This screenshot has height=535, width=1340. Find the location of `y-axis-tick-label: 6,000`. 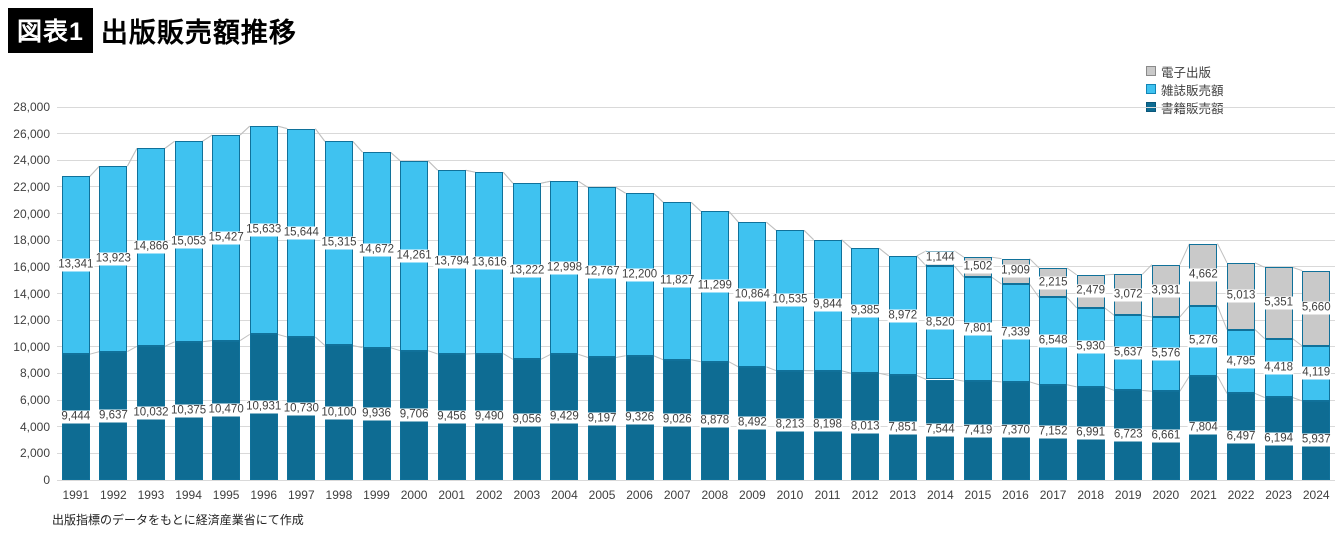

y-axis-tick-label: 6,000 is located at coordinates (34, 400).